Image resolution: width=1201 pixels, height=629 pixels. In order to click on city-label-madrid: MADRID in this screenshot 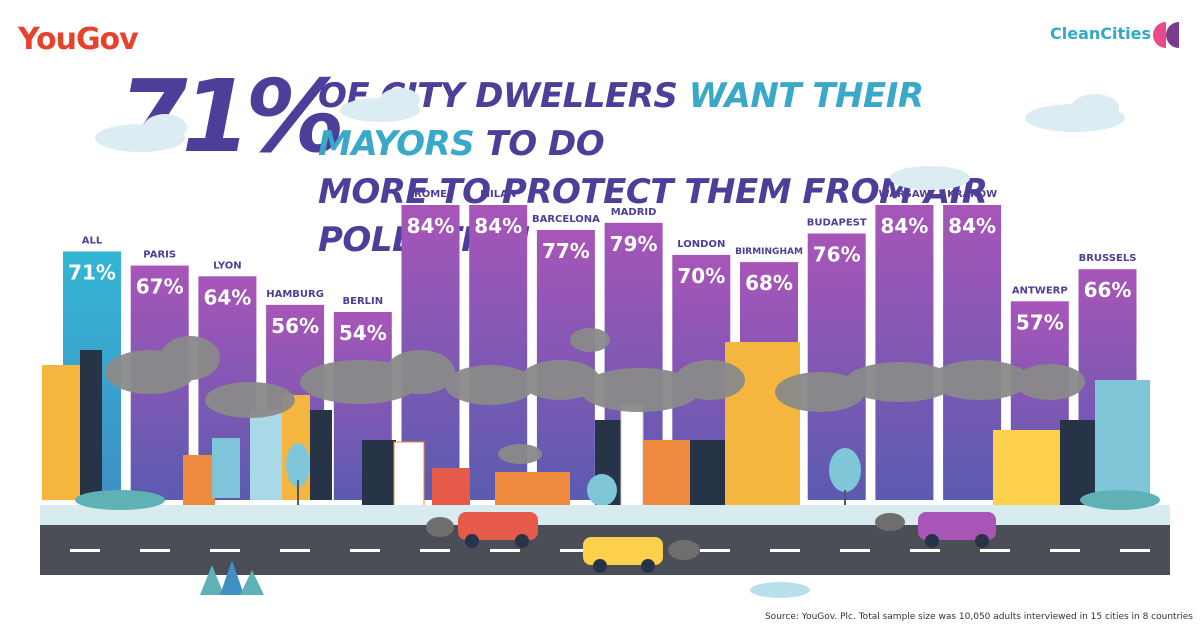, I will do `click(634, 212)`.